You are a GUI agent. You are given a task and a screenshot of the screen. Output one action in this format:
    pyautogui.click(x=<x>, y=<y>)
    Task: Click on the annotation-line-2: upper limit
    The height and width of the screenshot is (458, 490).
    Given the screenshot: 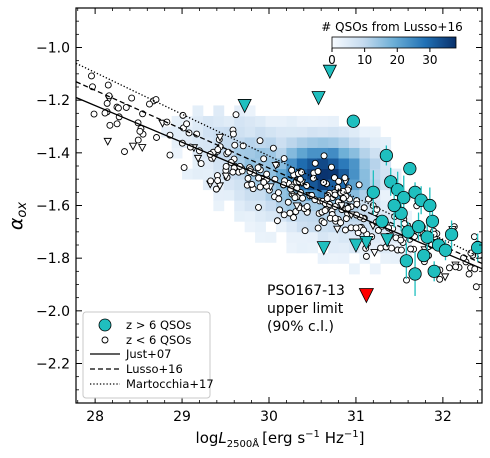 What is the action you would take?
    pyautogui.click(x=305, y=309)
    